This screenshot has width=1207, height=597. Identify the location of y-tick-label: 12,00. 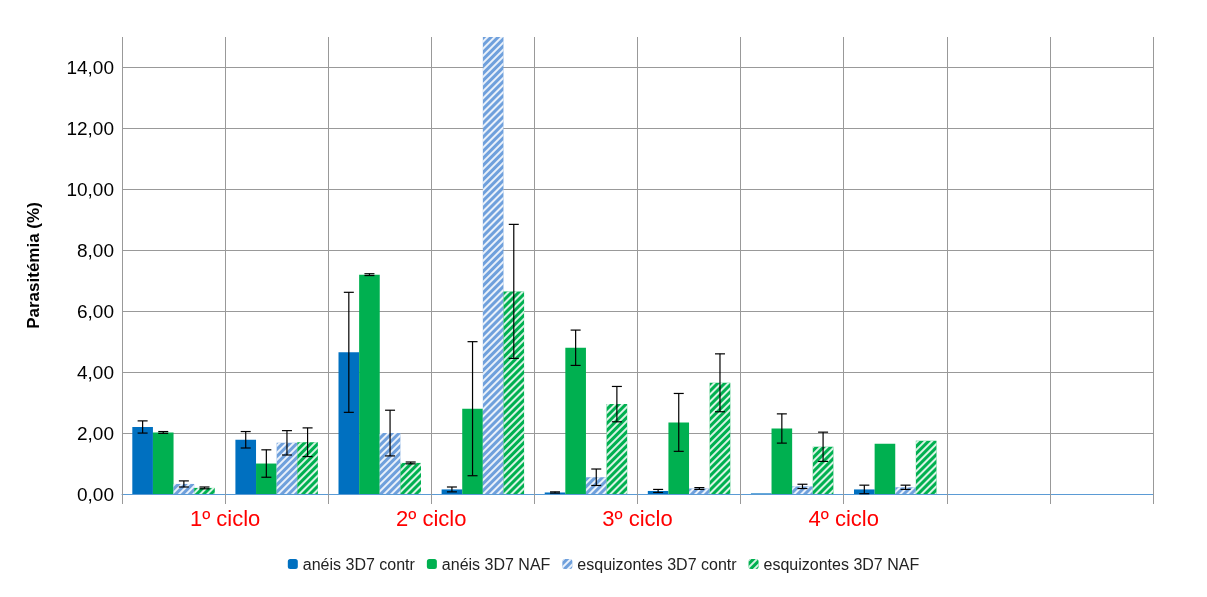
(90, 128).